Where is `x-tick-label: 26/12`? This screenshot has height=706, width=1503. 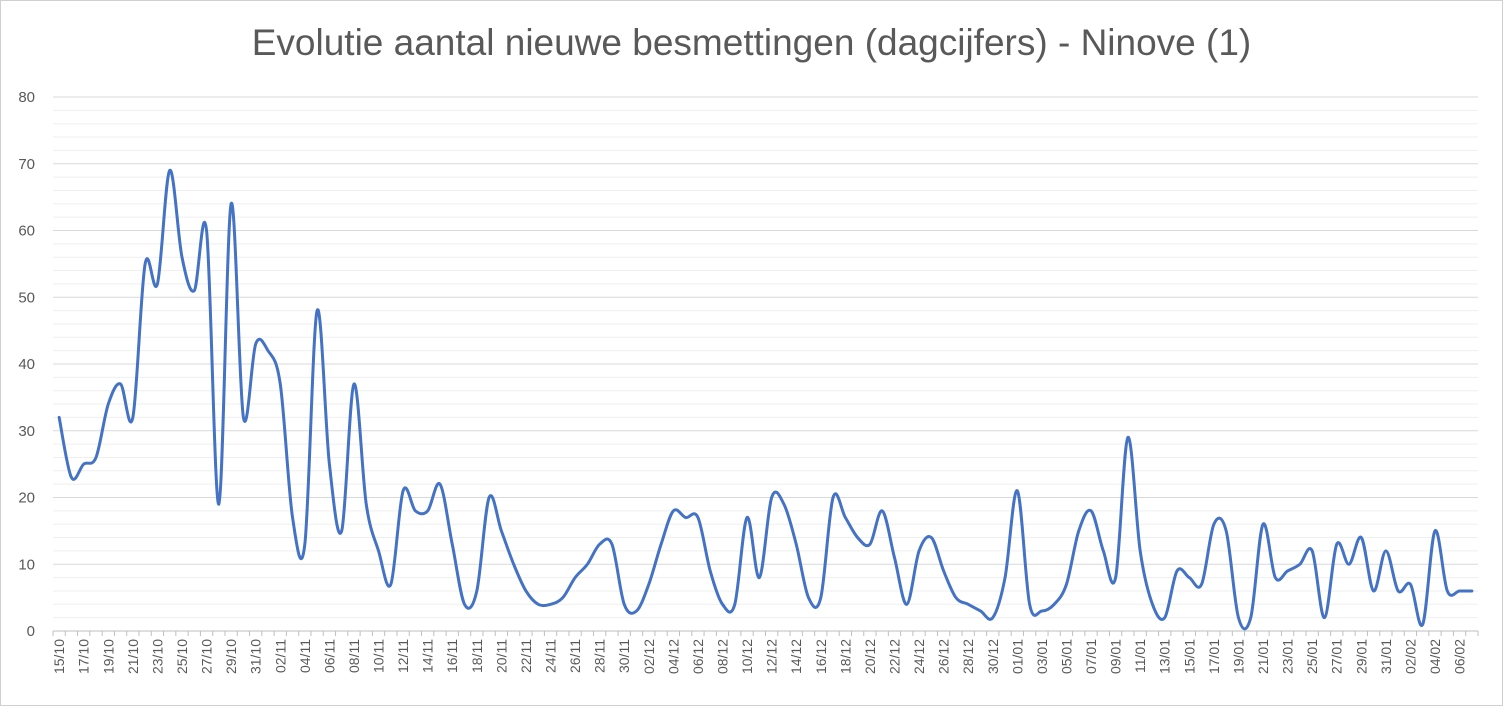
x-tick-label: 26/12 is located at coordinates (944, 656).